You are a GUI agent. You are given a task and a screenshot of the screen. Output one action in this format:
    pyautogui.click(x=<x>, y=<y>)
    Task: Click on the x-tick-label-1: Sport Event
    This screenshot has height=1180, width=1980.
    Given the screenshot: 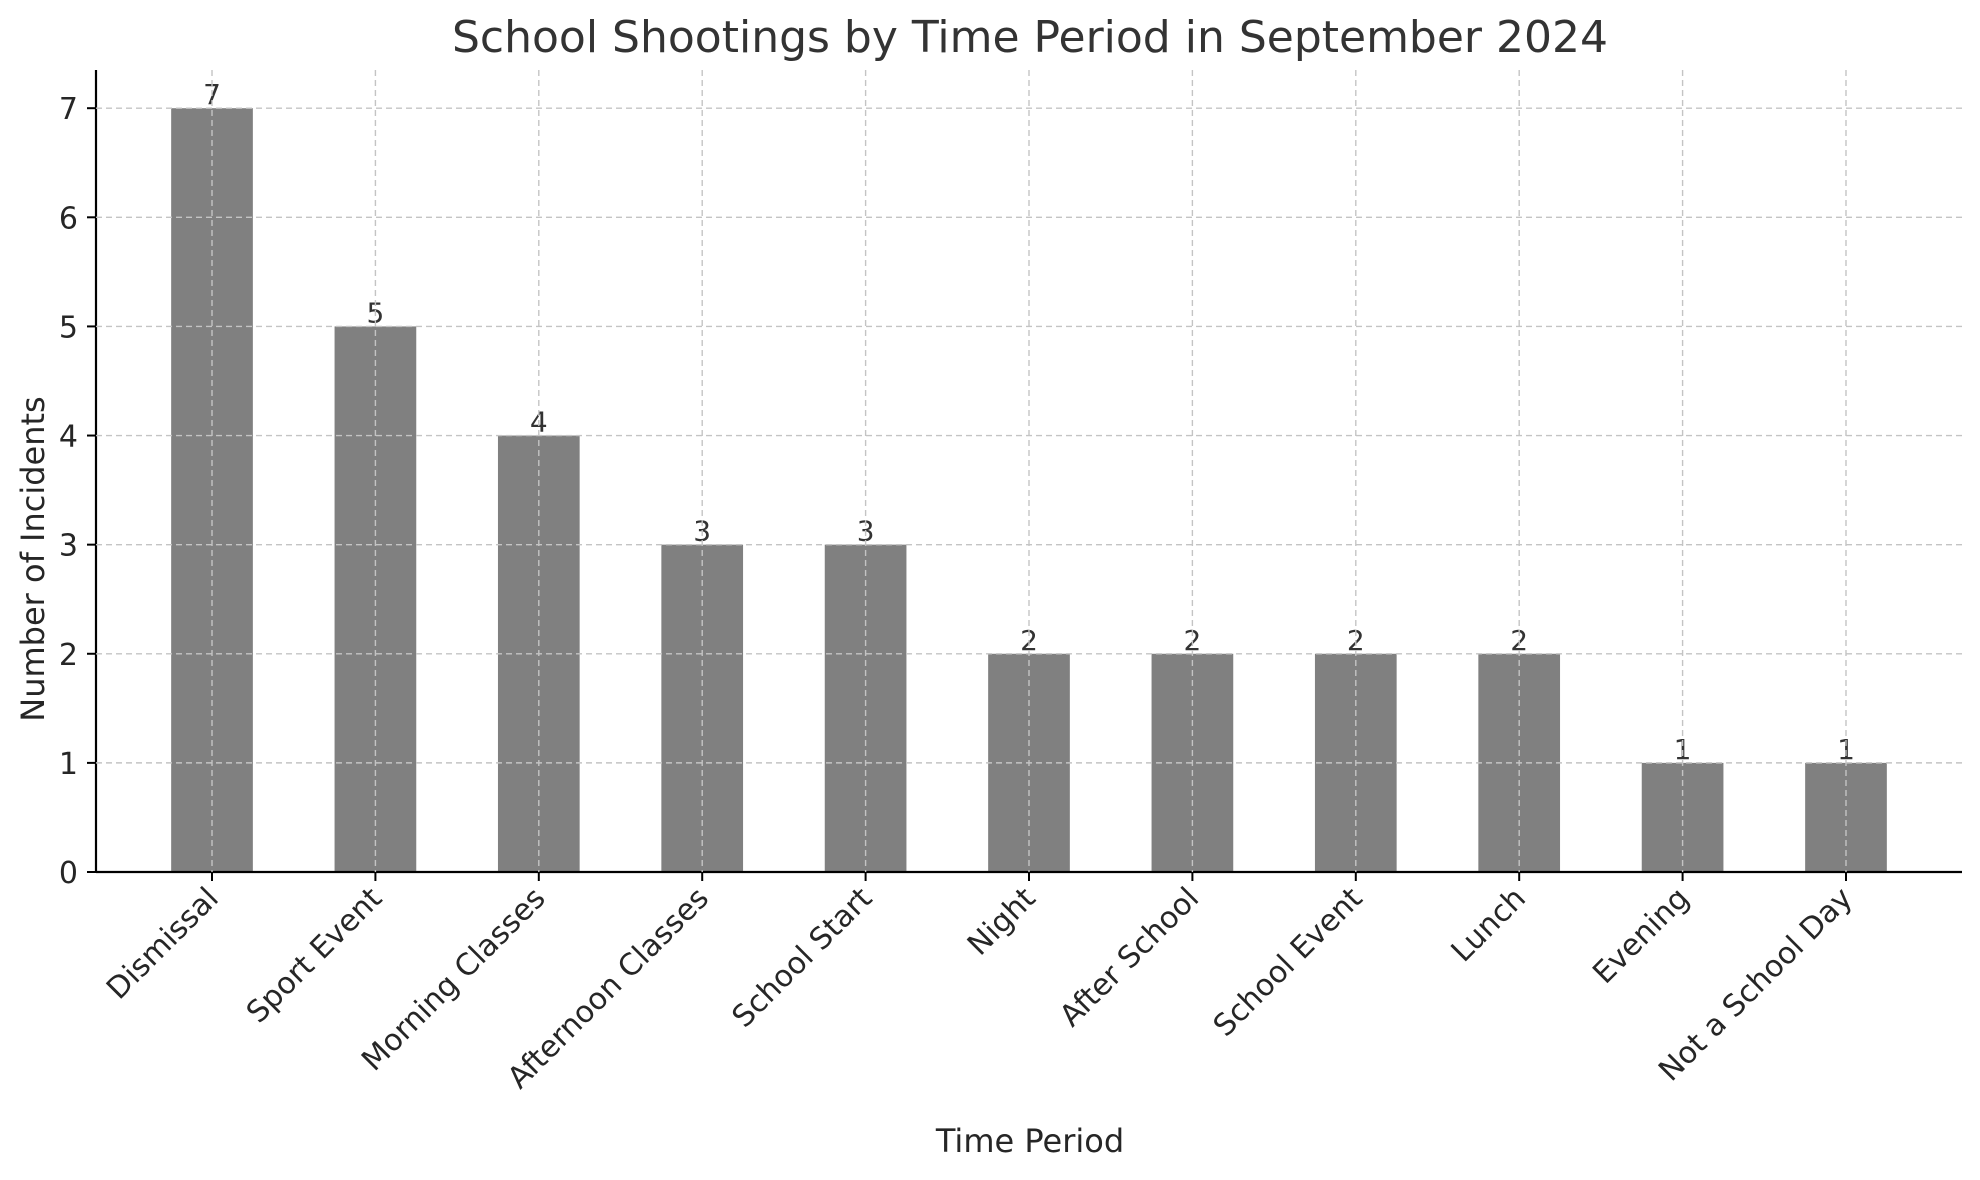 What is the action you would take?
    pyautogui.click(x=314, y=955)
    